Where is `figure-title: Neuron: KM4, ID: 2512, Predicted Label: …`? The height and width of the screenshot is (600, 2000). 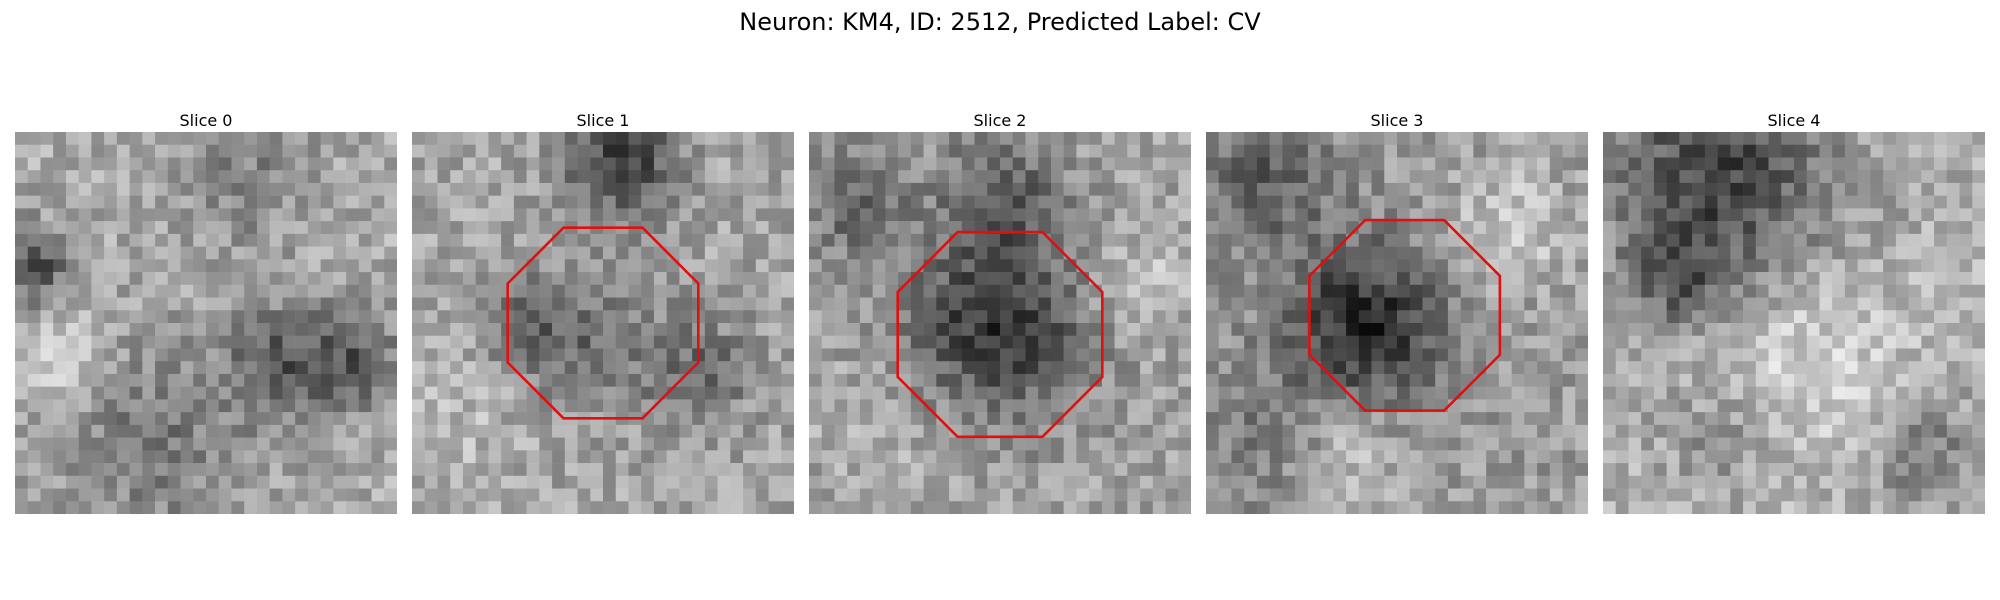
figure-title: Neuron: KM4, ID: 2512, Predicted Label: … is located at coordinates (1000, 22).